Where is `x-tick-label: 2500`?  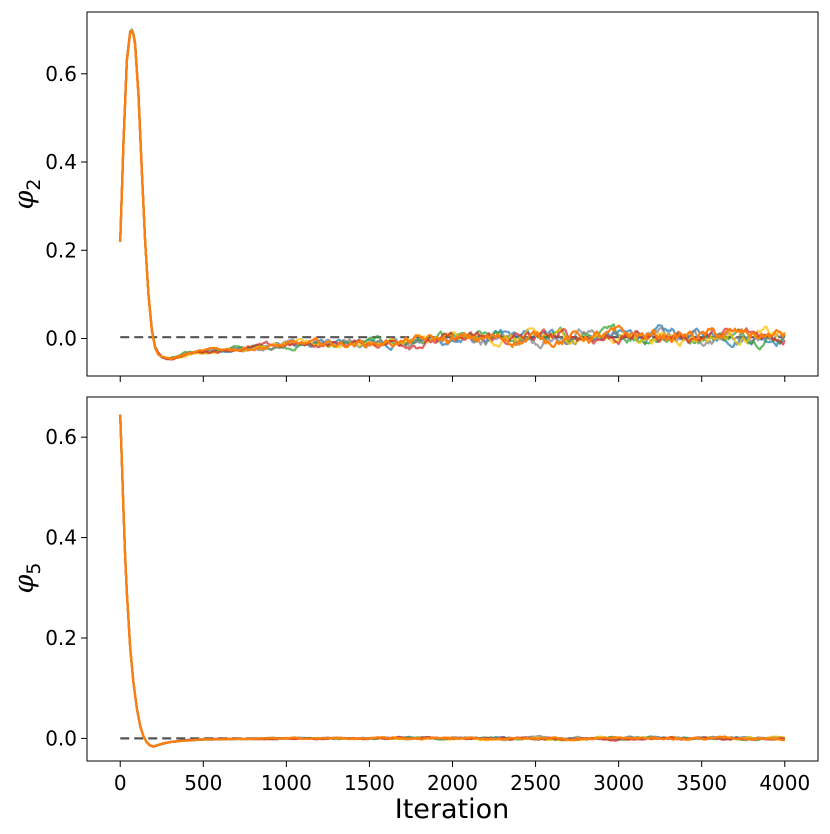 x-tick-label: 2500 is located at coordinates (535, 783).